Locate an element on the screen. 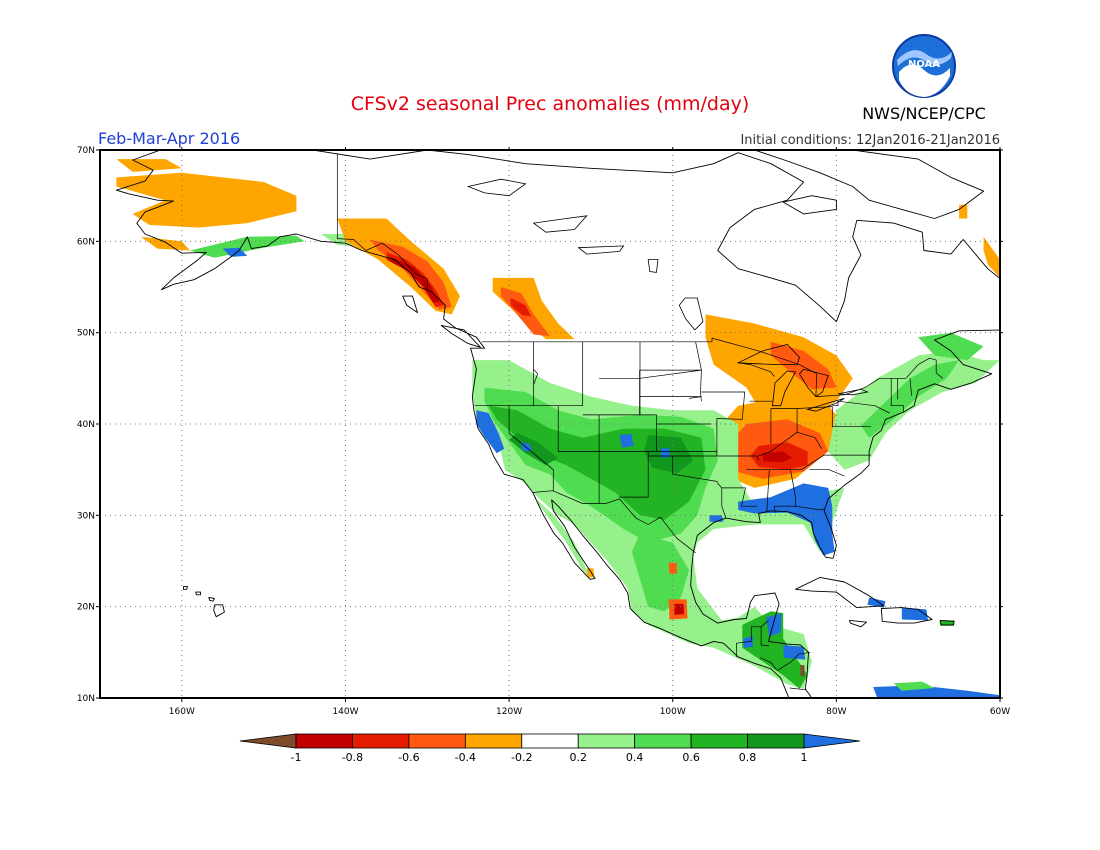  anomaly-region-central-america-wet is located at coordinates (775, 650).